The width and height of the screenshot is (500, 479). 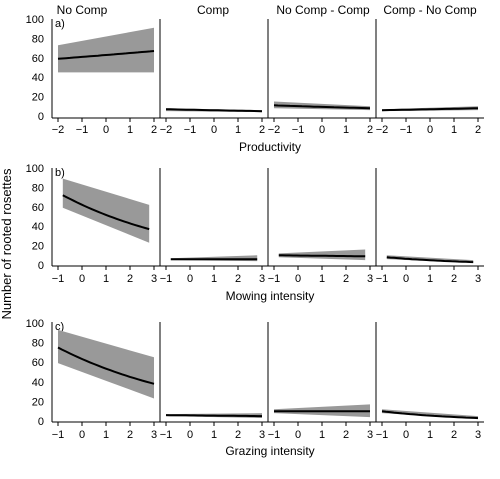 What do you see at coordinates (82, 10) in the screenshot?
I see `facet-title-no-comp: No Comp` at bounding box center [82, 10].